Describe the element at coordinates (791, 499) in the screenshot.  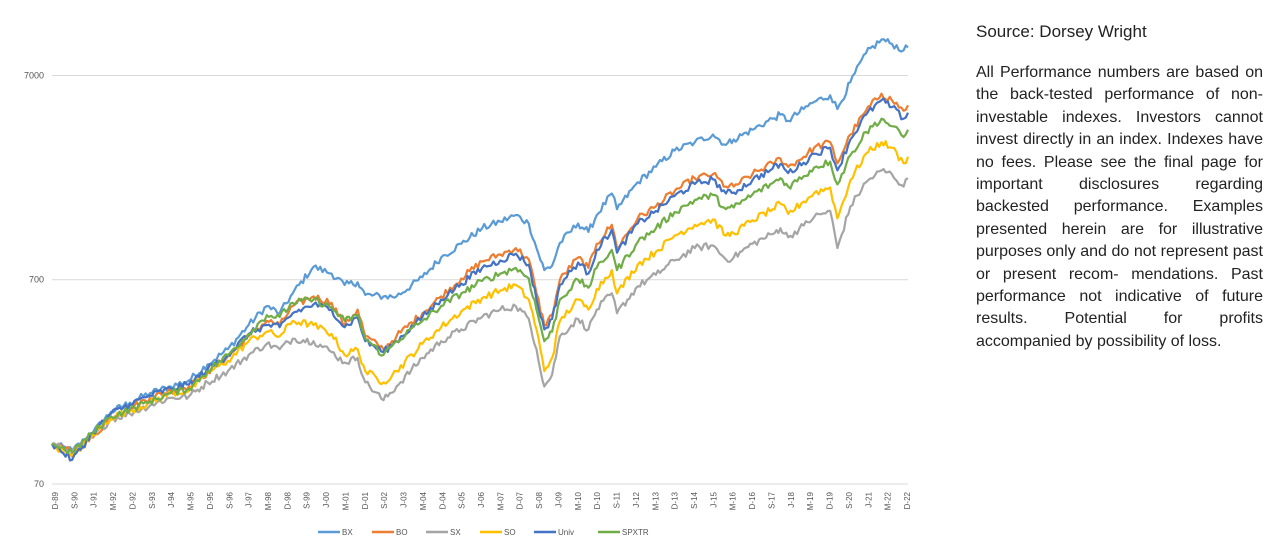
I see `x-tick-label: J-18` at that location.